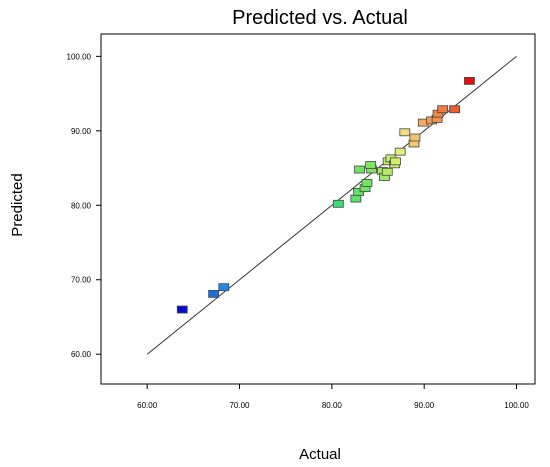 Image resolution: width=550 pixels, height=467 pixels. What do you see at coordinates (81, 354) in the screenshot?
I see `y-tick-label: 60.00` at bounding box center [81, 354].